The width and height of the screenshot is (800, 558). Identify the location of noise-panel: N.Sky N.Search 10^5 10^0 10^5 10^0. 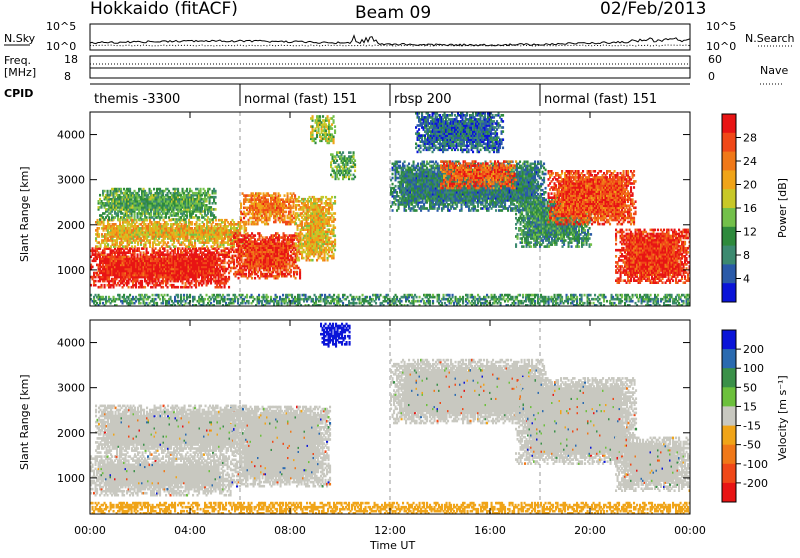
(399, 36).